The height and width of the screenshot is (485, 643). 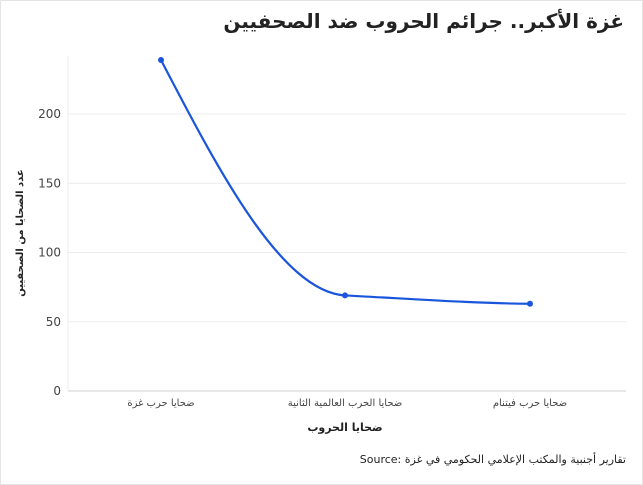 I want to click on y-tick-label: 150, so click(x=49, y=183).